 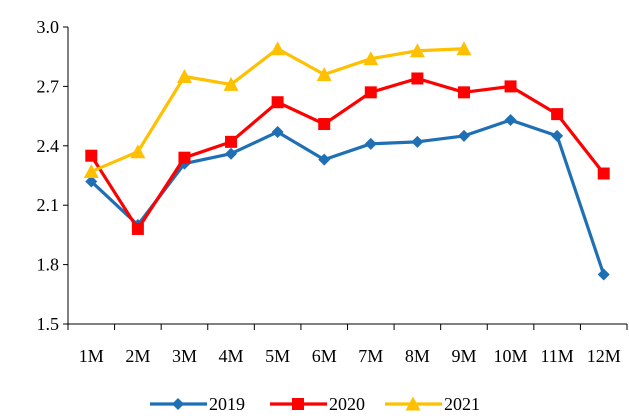 What do you see at coordinates (417, 356) in the screenshot?
I see `x-tick-label: 8M` at bounding box center [417, 356].